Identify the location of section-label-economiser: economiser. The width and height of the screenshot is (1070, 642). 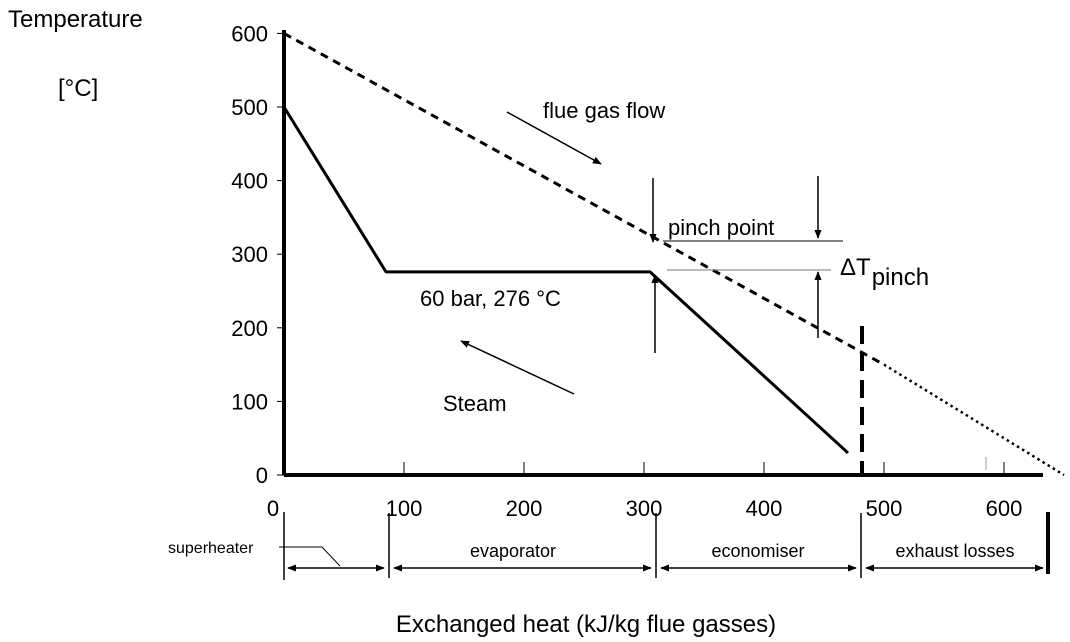
(757, 551).